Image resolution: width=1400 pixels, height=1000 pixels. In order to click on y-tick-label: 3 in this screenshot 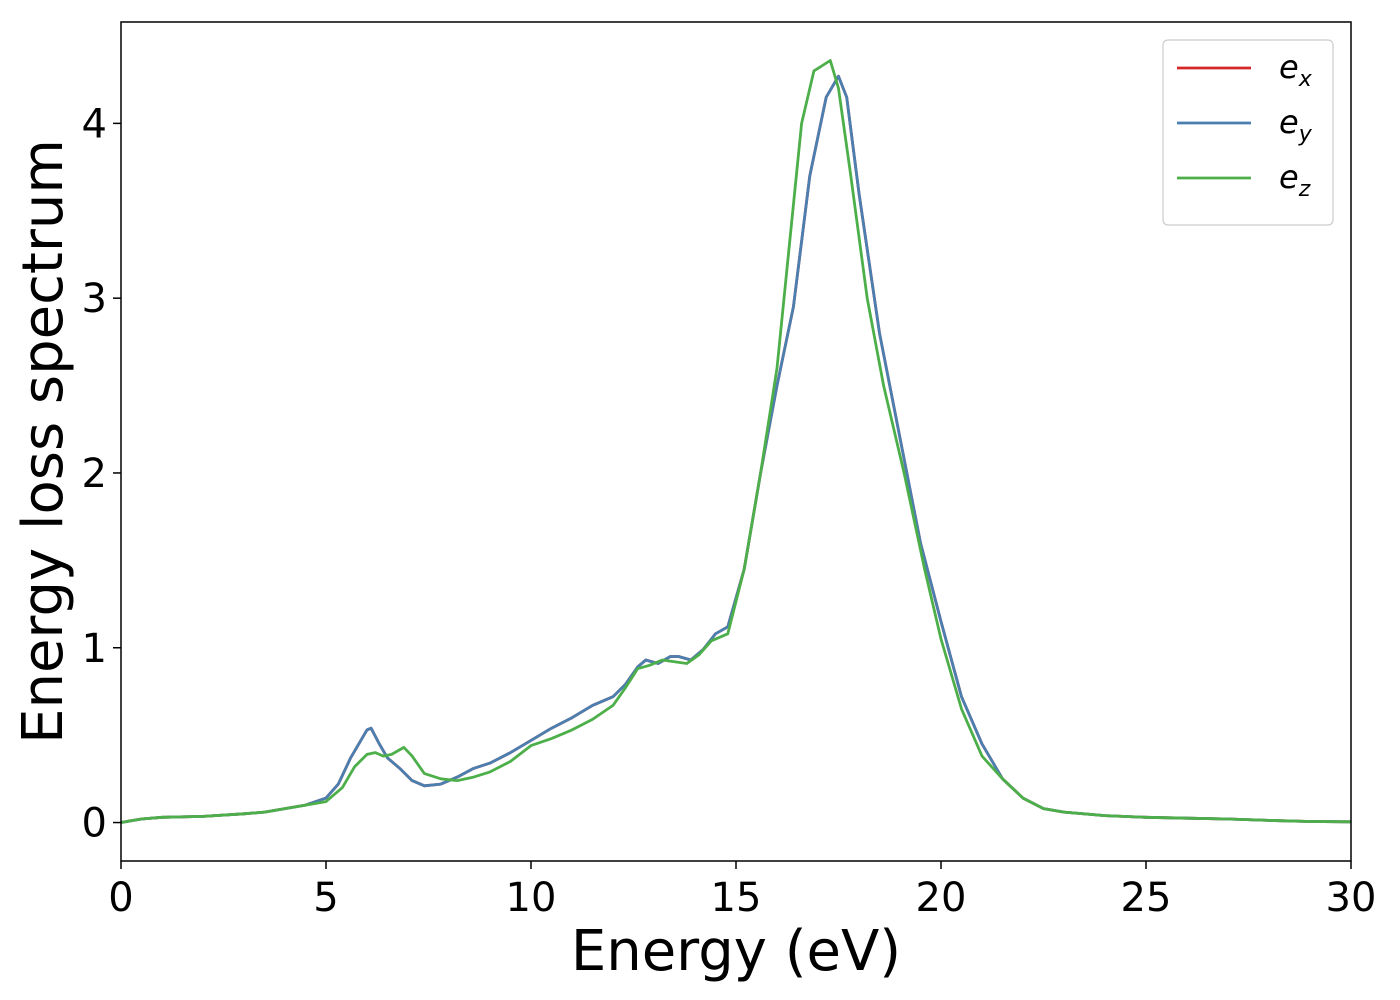, I will do `click(94, 299)`.